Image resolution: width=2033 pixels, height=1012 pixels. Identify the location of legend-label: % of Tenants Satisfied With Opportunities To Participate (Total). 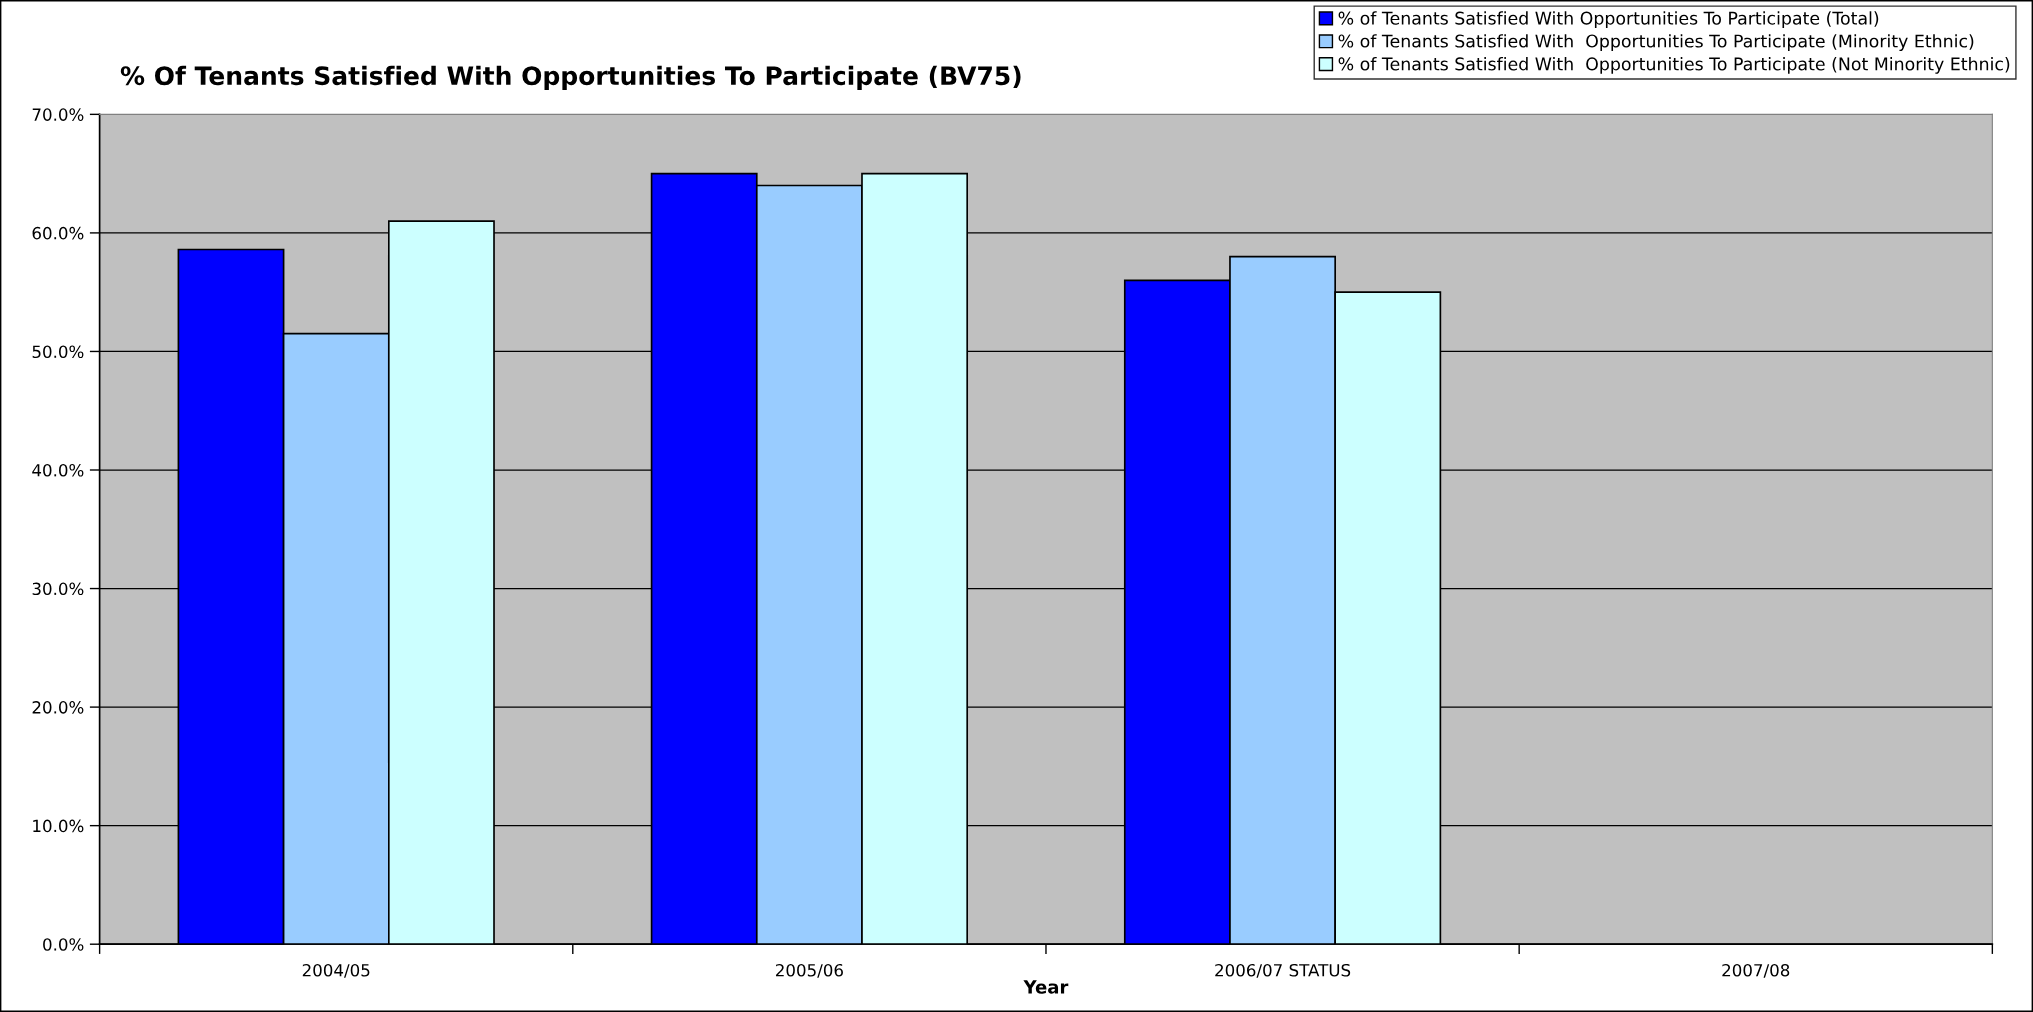
(1608, 20).